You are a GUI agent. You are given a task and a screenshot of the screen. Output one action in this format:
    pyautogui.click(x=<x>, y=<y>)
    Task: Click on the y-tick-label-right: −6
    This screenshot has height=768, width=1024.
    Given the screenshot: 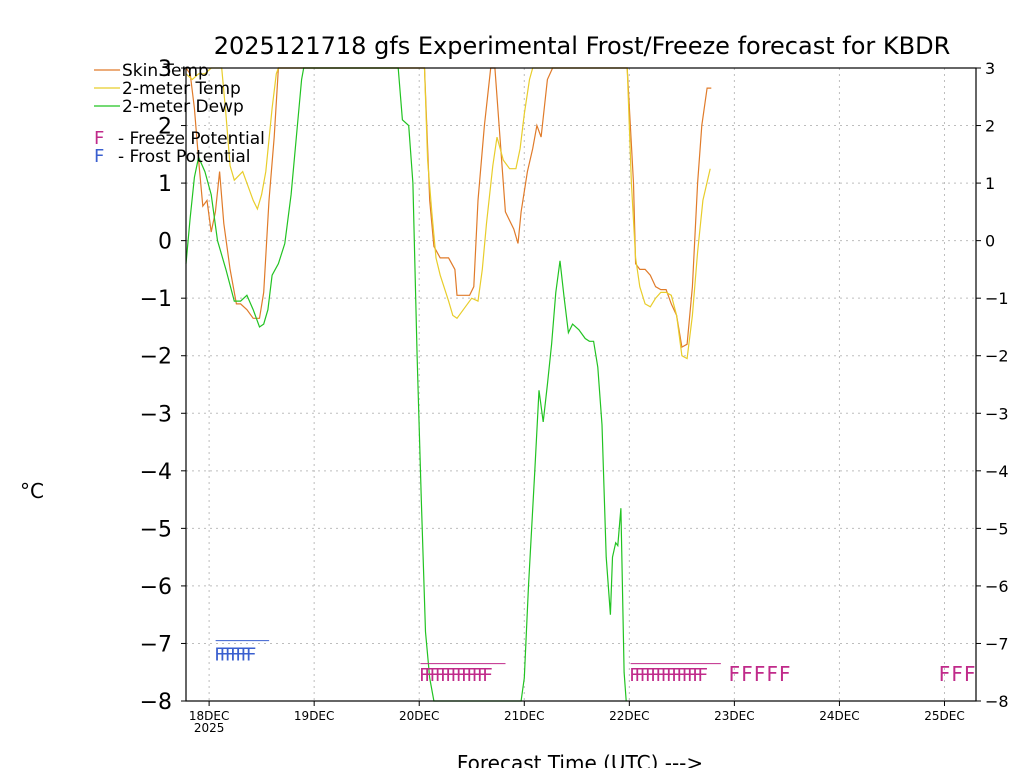 What is the action you would take?
    pyautogui.click(x=997, y=586)
    